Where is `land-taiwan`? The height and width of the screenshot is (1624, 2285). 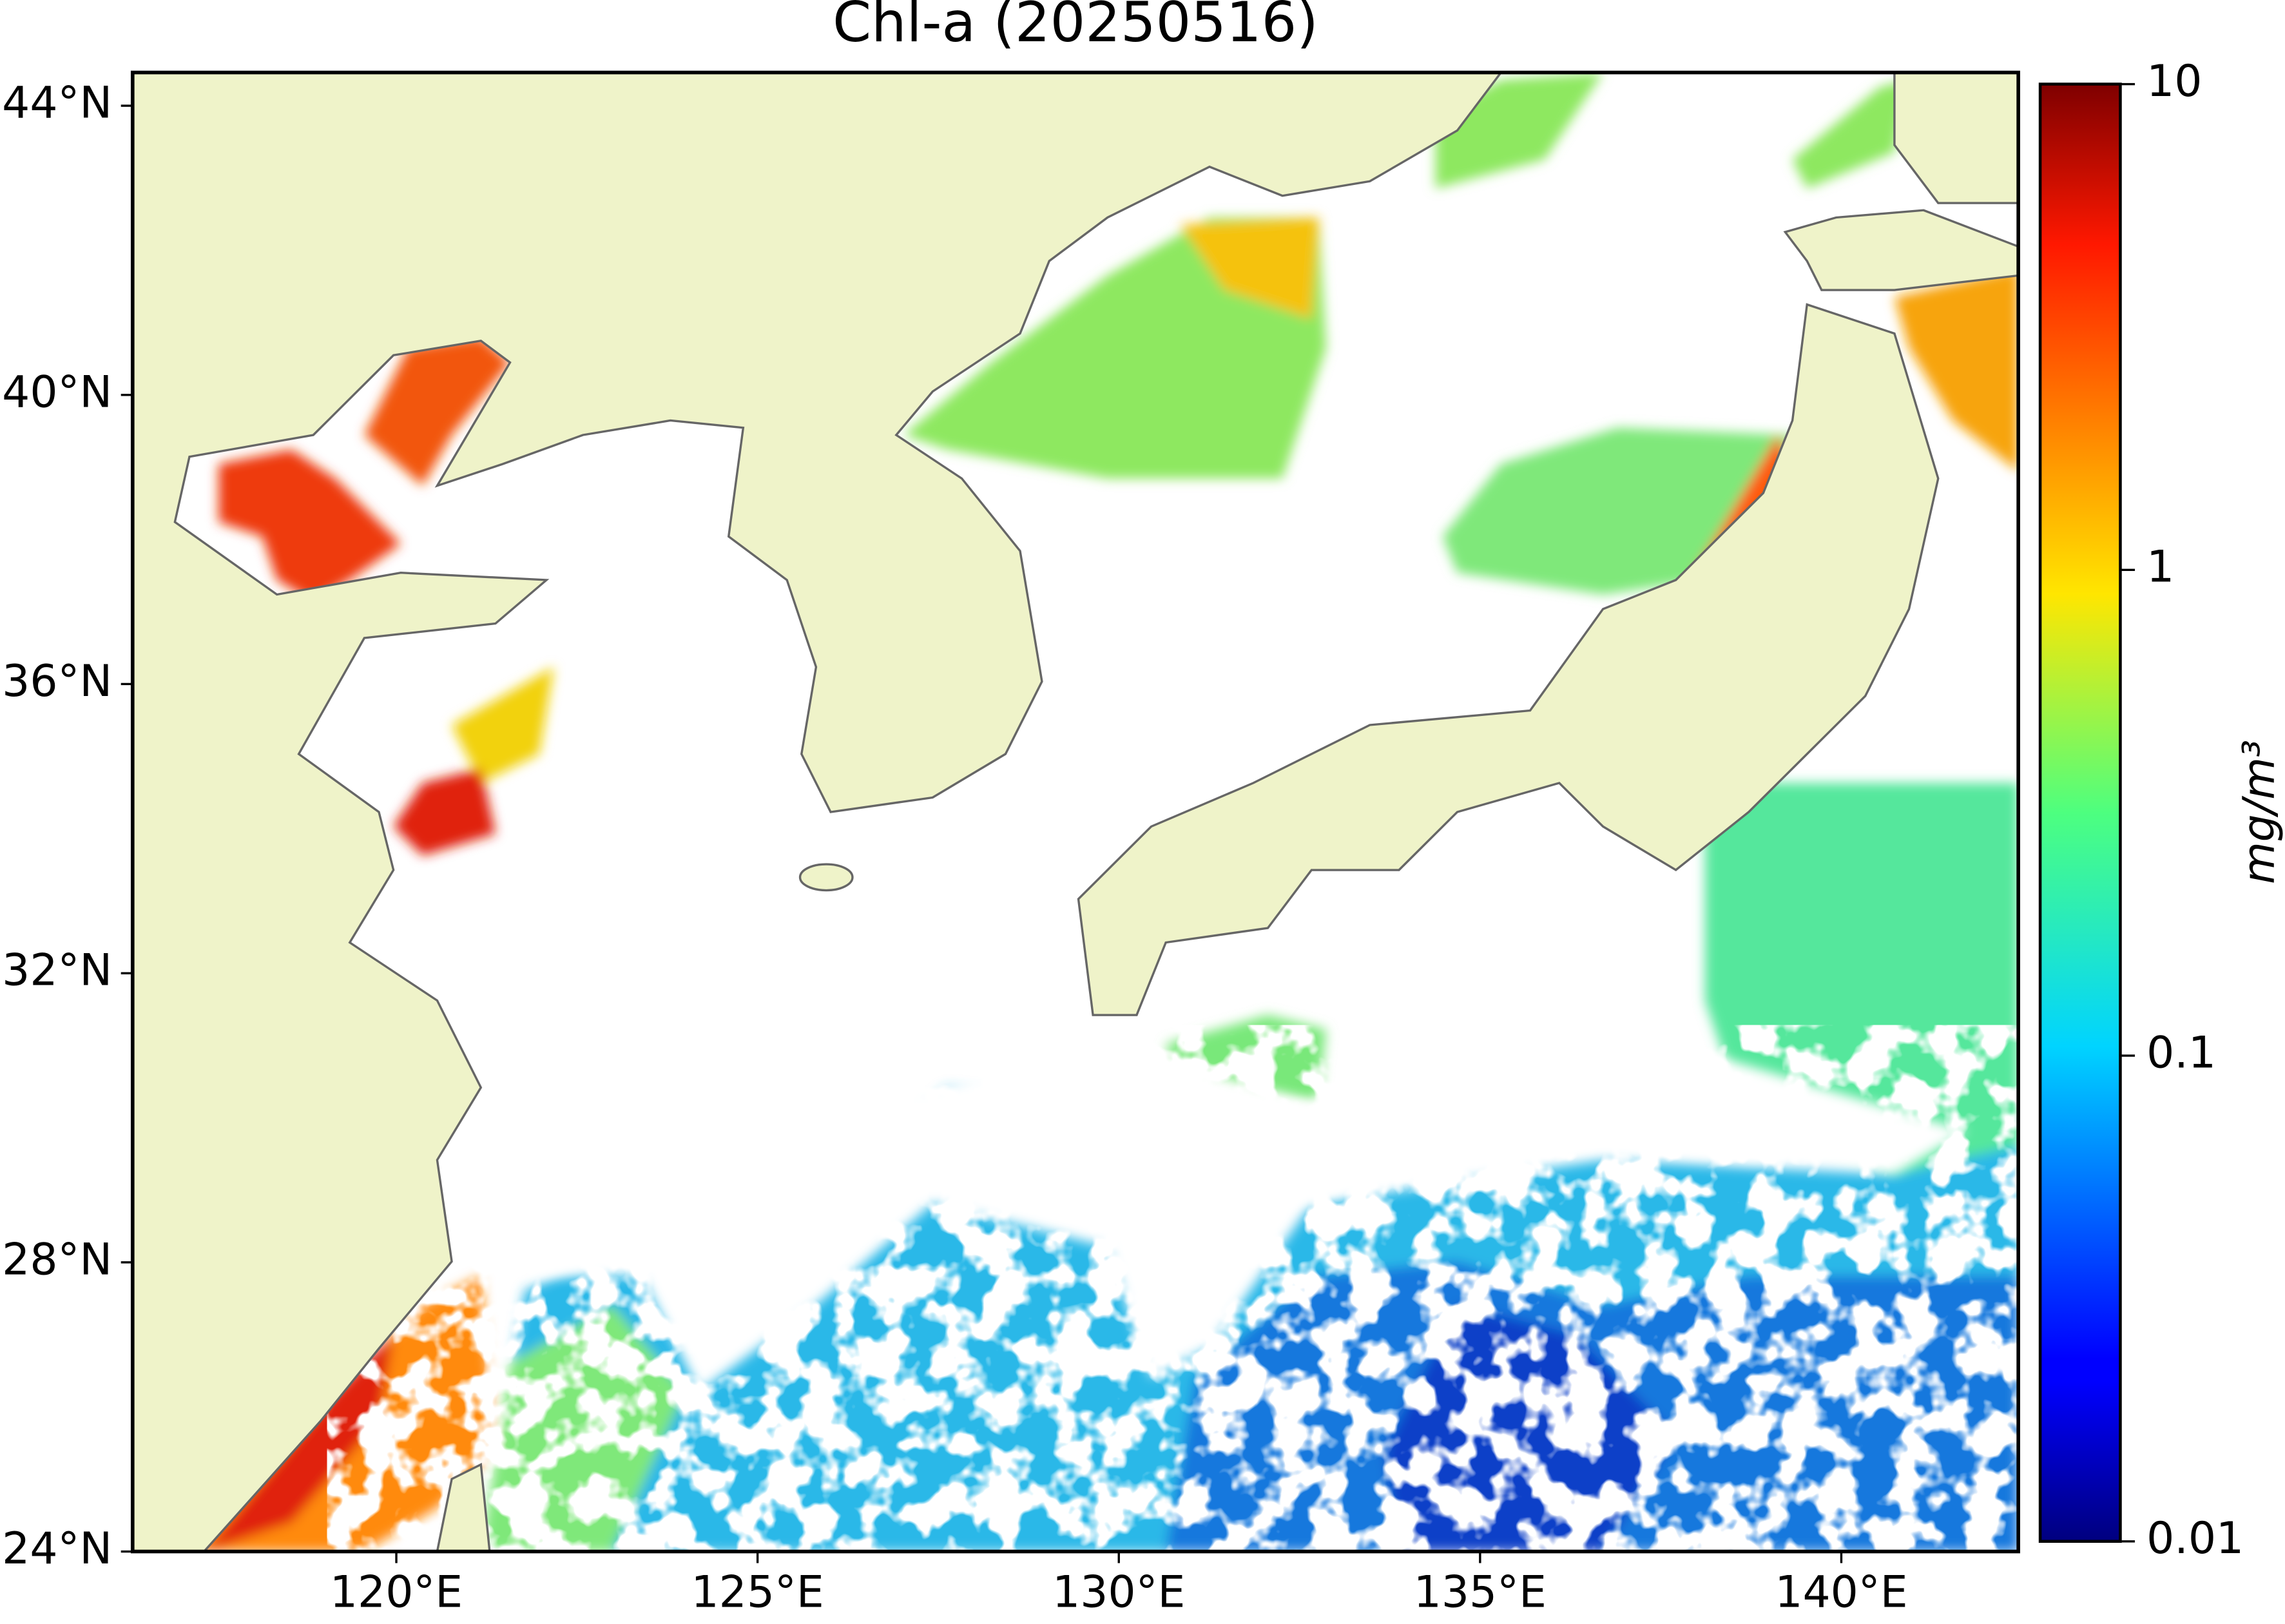
land-taiwan is located at coordinates (463, 1507).